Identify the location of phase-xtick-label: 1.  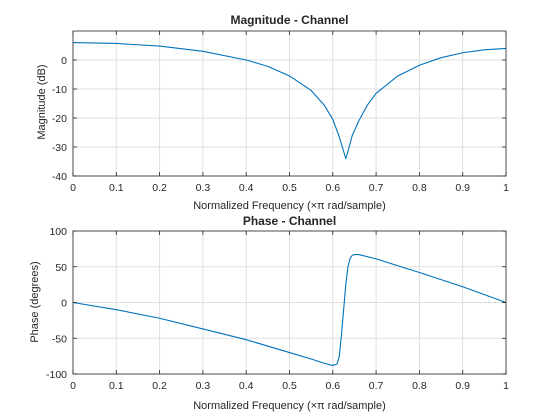
(506, 386).